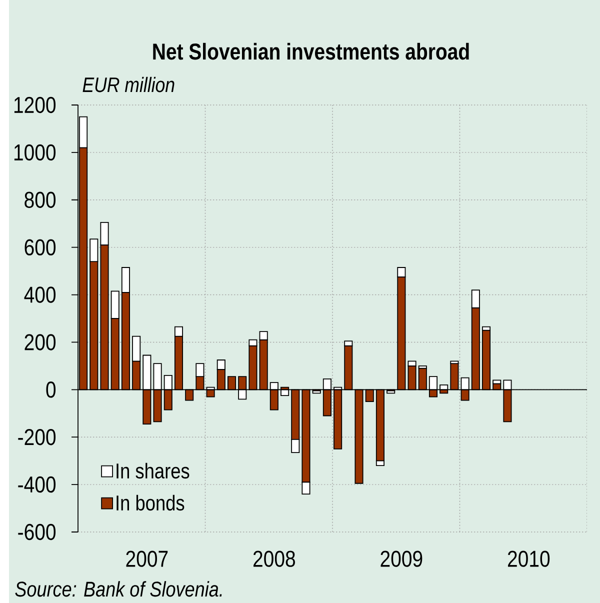 The width and height of the screenshot is (600, 603). Describe the element at coordinates (118, 589) in the screenshot. I see `source-note: Source: Bank of Slovenia.` at that location.